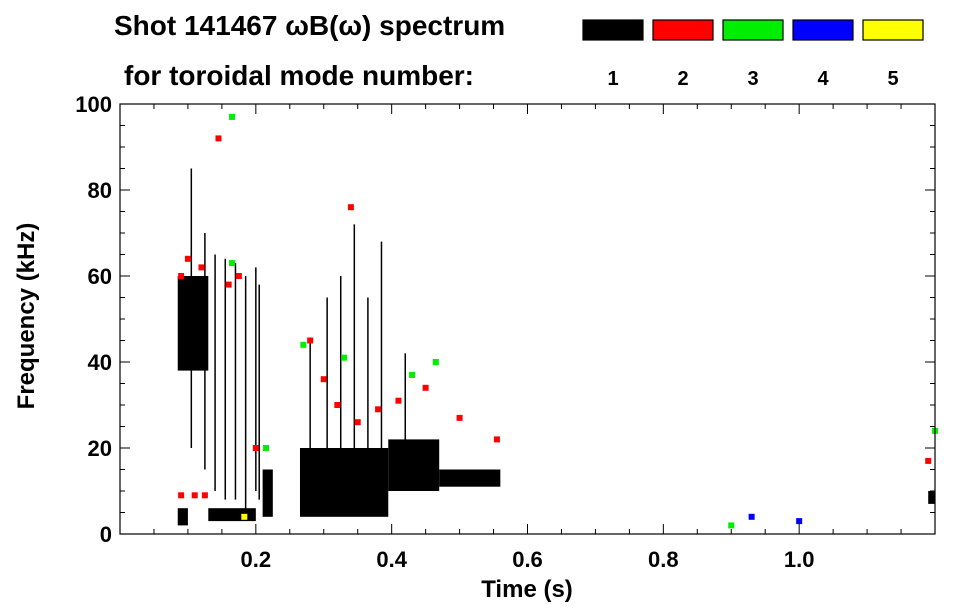 The image size is (963, 615). Describe the element at coordinates (612, 79) in the screenshot. I see `legend-label-mode-1: 1` at that location.